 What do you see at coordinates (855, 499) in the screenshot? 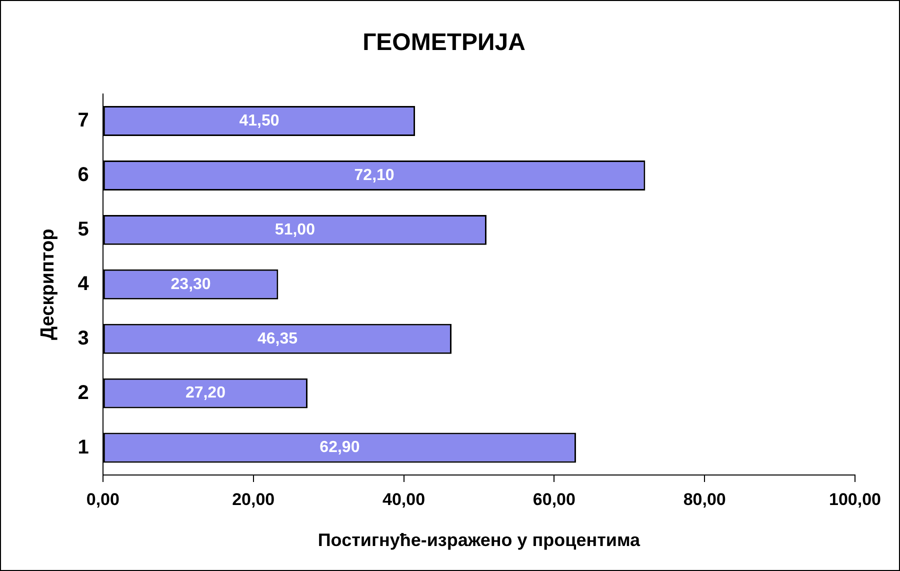
I see `x-tick-label: 100,00` at bounding box center [855, 499].